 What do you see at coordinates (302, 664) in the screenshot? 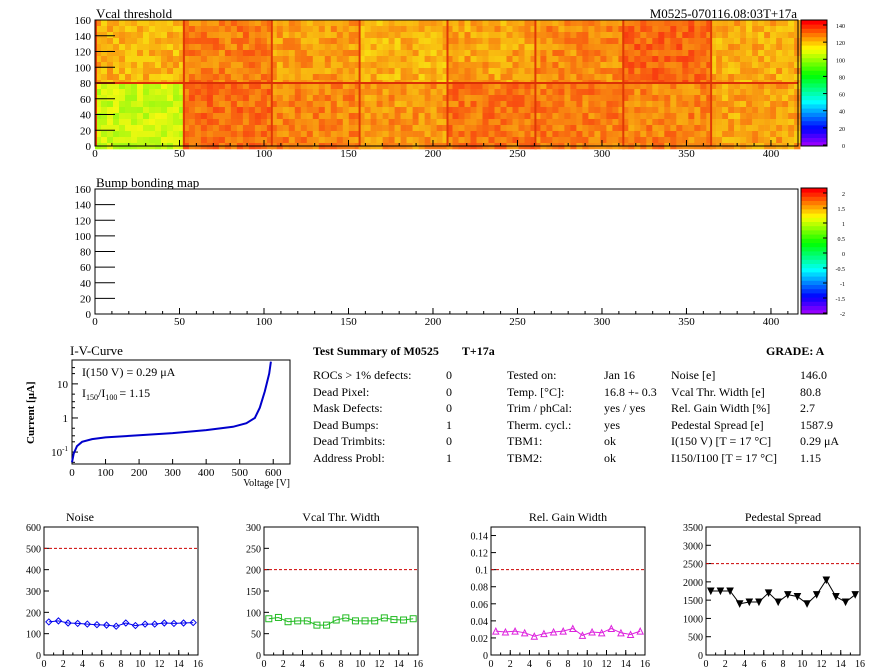
I see `x-tick-label: 4` at bounding box center [302, 664].